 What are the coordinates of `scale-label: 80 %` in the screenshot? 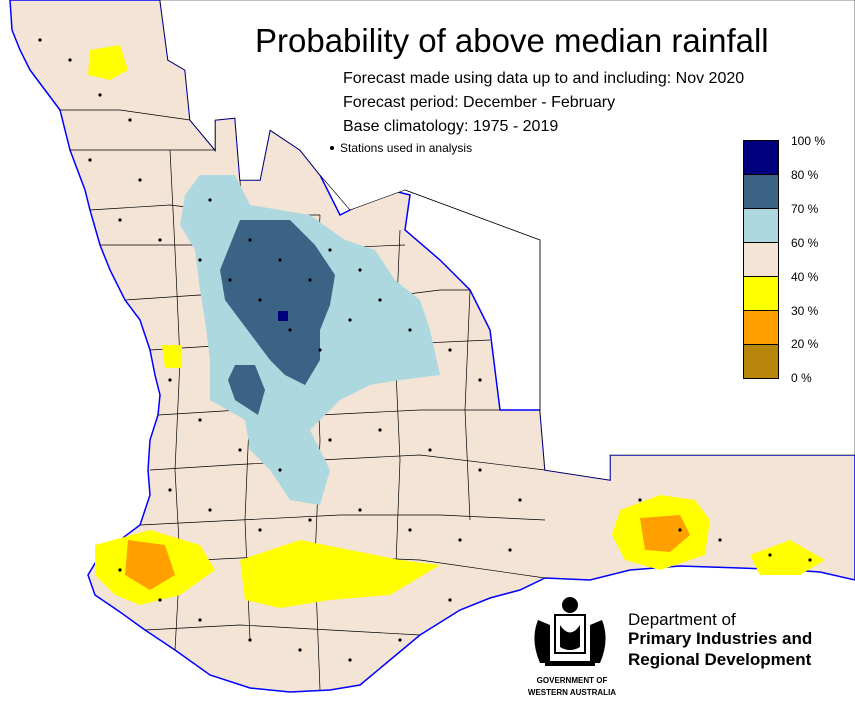 It's located at (805, 175).